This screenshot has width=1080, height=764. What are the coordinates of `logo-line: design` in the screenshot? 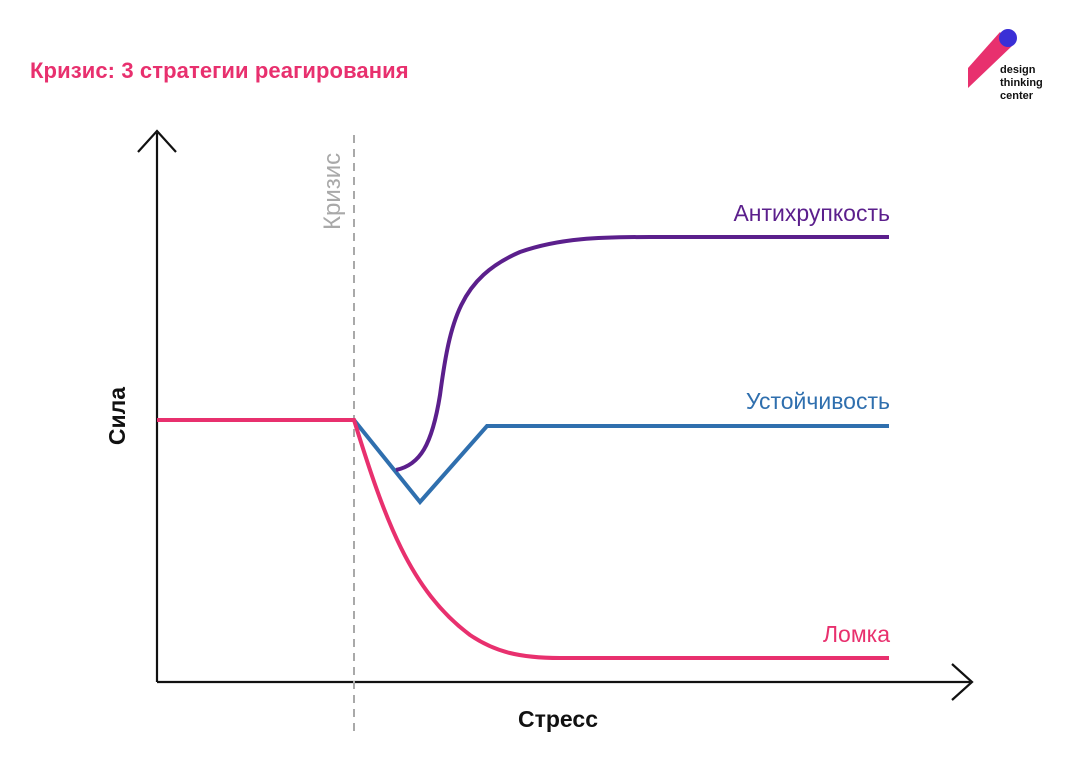 It's located at (1018, 70).